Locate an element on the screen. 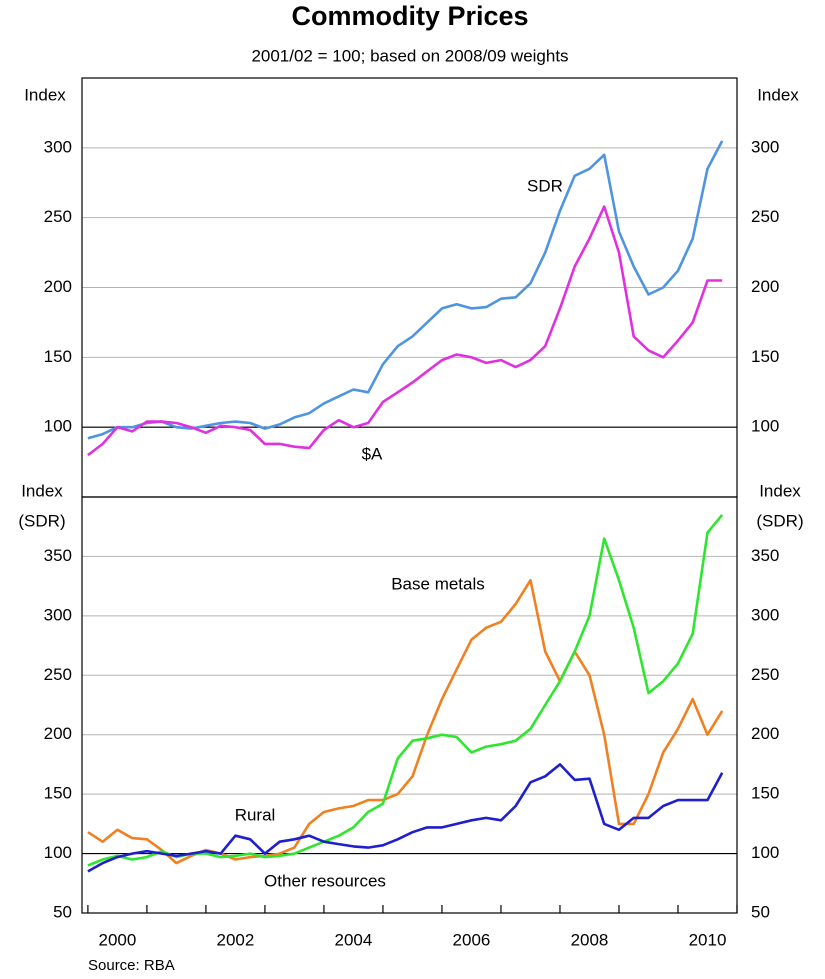 The width and height of the screenshot is (825, 979). series-label: Rural is located at coordinates (255, 814).